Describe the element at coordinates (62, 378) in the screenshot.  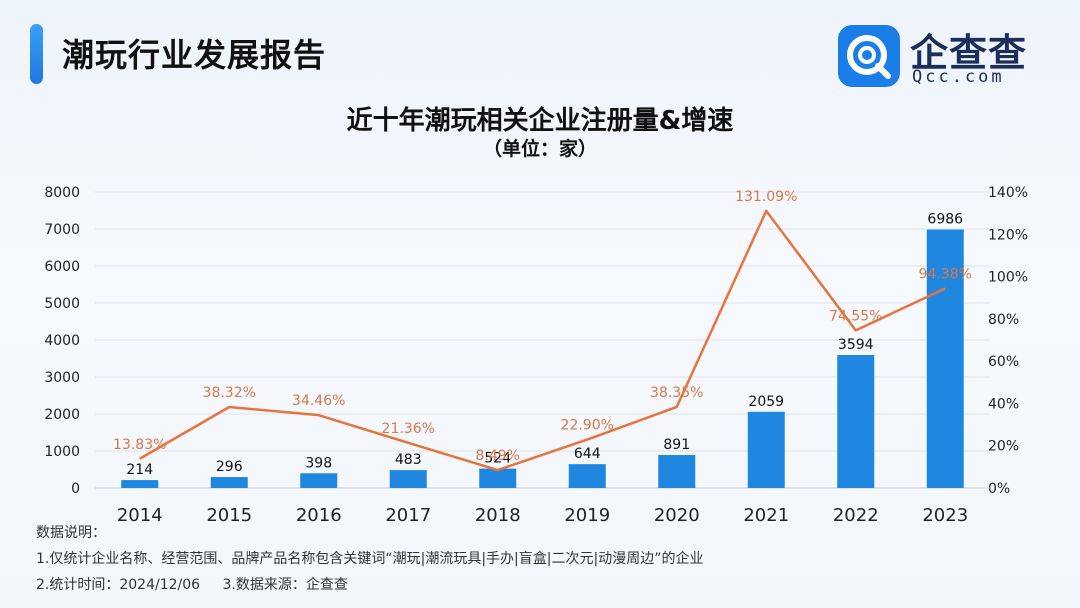
I see `y-left-tick-label: 3000` at that location.